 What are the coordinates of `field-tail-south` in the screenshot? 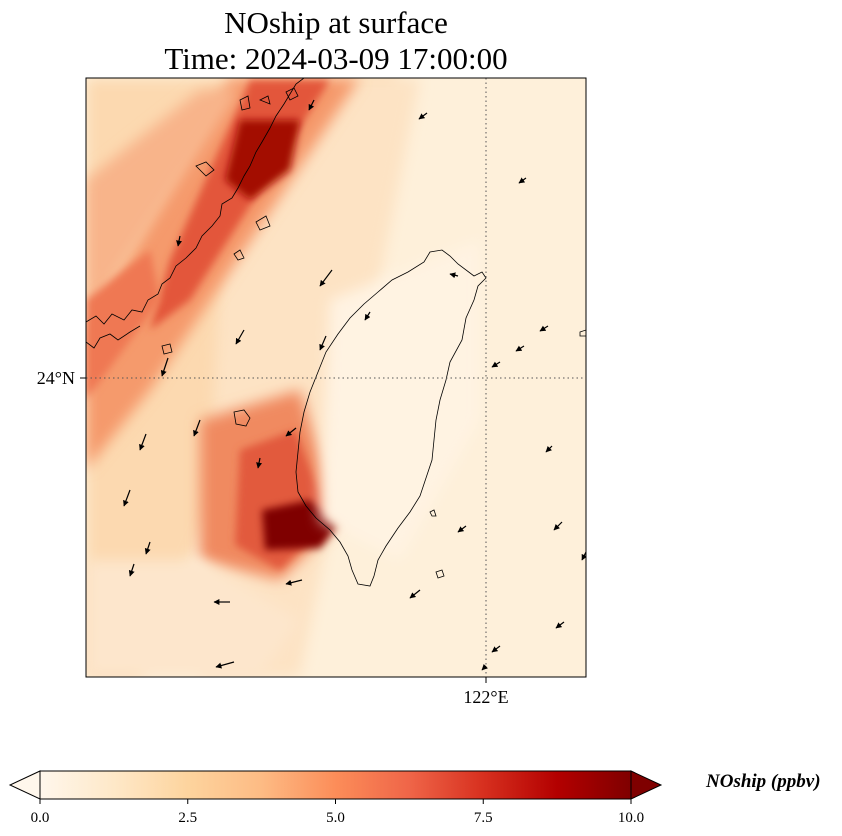 It's located at (193, 618).